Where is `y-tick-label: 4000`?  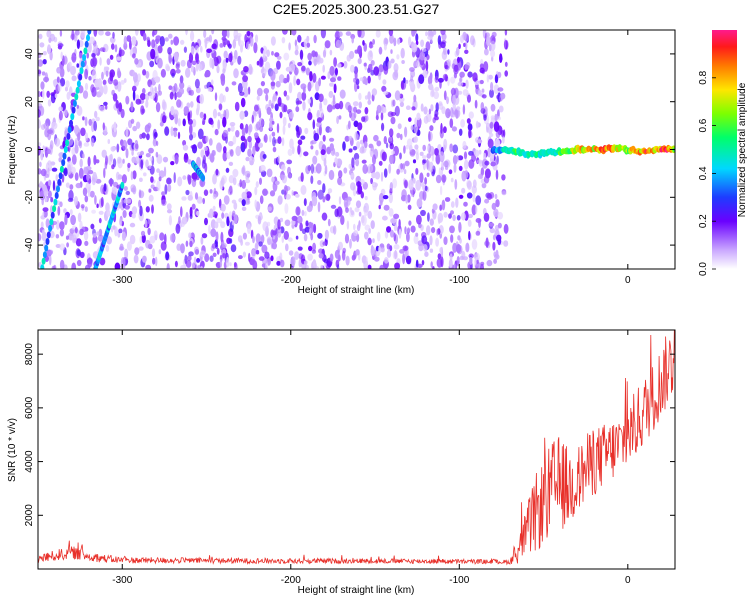 y-tick-label: 4000 is located at coordinates (29, 461).